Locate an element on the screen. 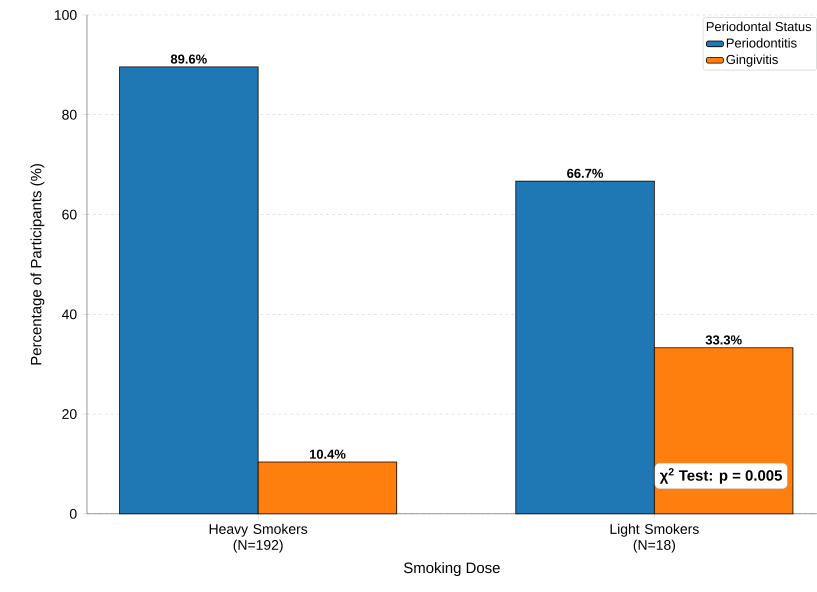 The width and height of the screenshot is (817, 592). x-tick-label: Heavy Smokers (N=192) is located at coordinates (259, 538).